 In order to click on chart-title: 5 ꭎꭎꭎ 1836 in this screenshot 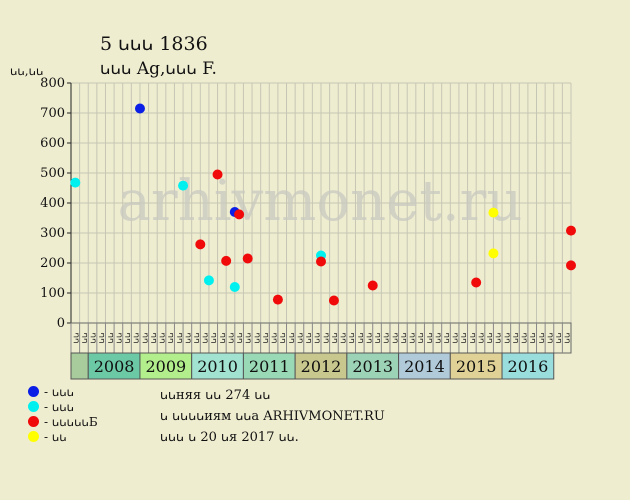, I will do `click(154, 44)`.